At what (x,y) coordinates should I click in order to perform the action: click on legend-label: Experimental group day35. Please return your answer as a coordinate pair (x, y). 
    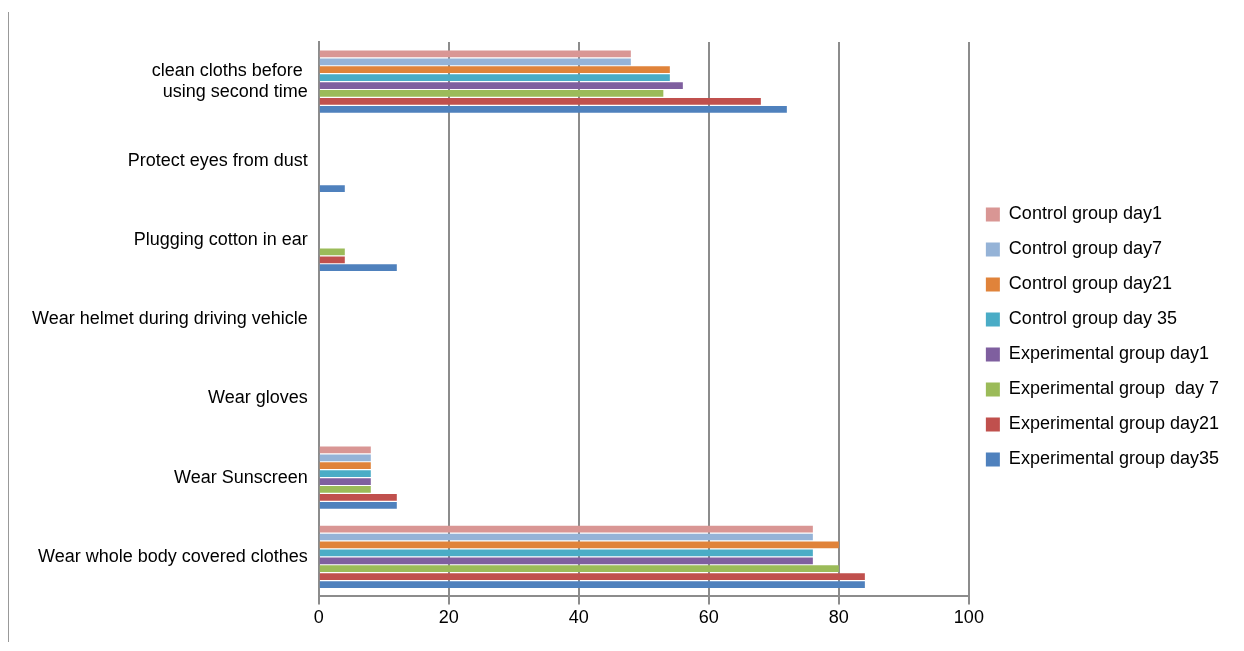
    Looking at the image, I should click on (1114, 458).